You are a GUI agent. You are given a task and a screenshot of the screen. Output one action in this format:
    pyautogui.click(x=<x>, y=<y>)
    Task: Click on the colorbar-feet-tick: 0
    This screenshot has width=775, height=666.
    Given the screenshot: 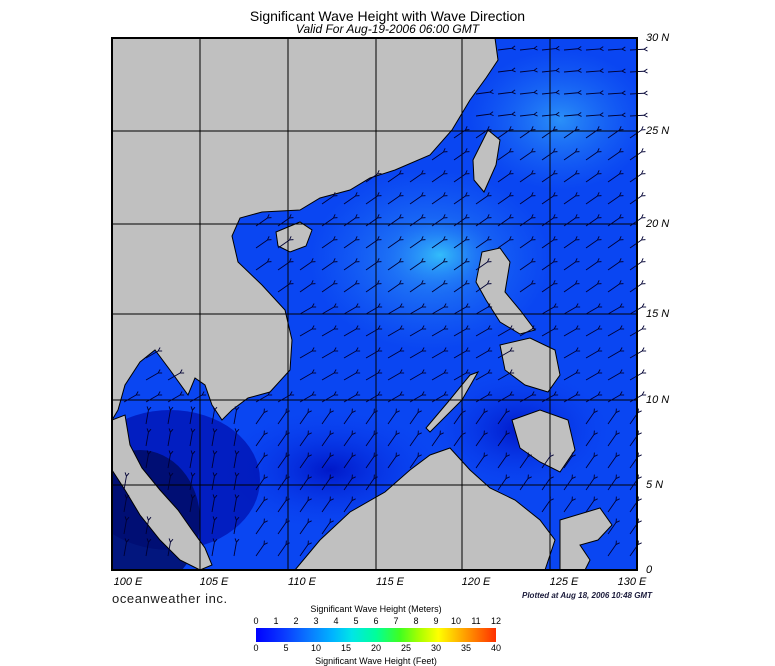 What is the action you would take?
    pyautogui.click(x=256, y=648)
    